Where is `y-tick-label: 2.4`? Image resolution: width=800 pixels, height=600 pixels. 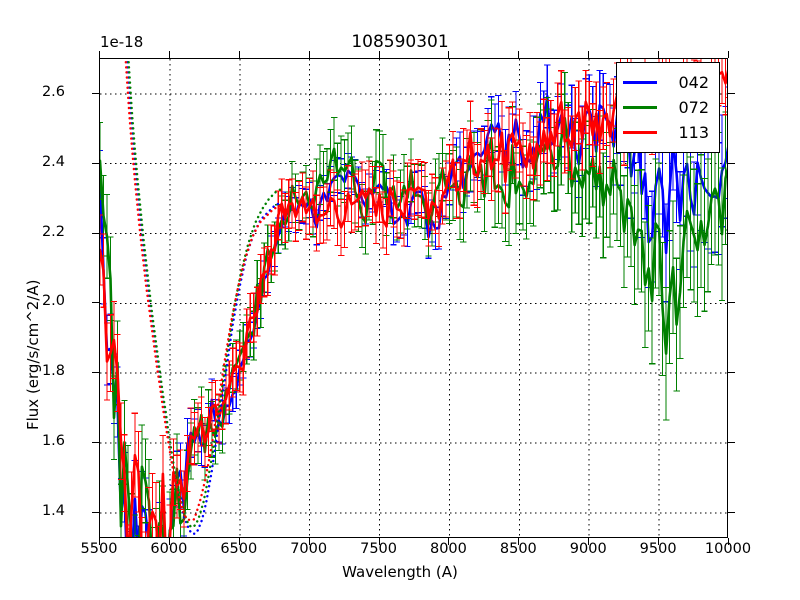 y-tick-label: 2.4 is located at coordinates (53, 161).